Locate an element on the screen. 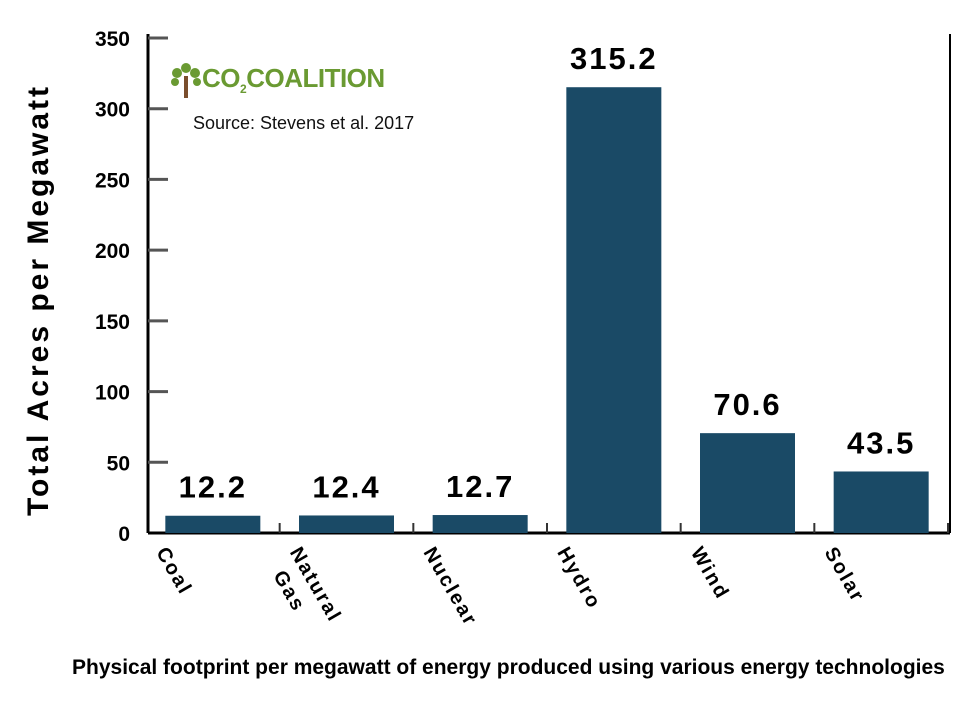 The width and height of the screenshot is (960, 720). y-tick-label: 250 is located at coordinates (112, 180).